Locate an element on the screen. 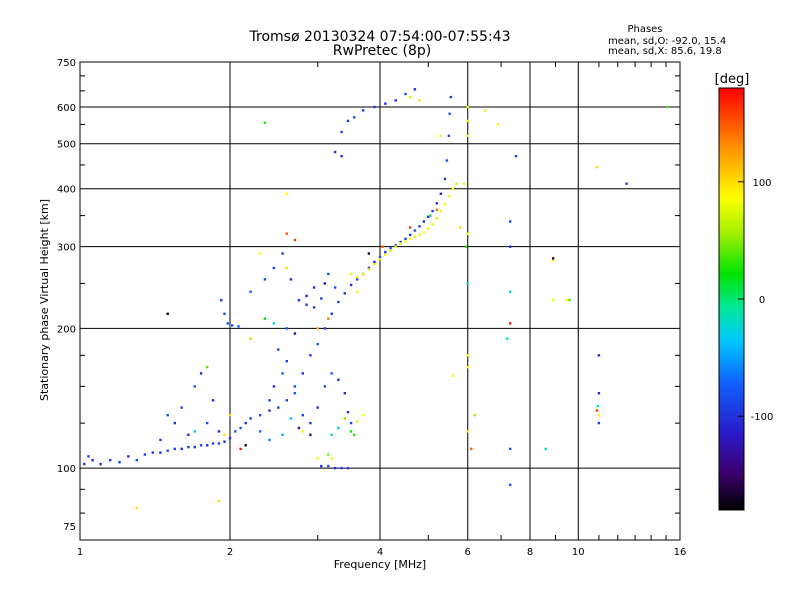  x-tick-label: 4 is located at coordinates (380, 552).